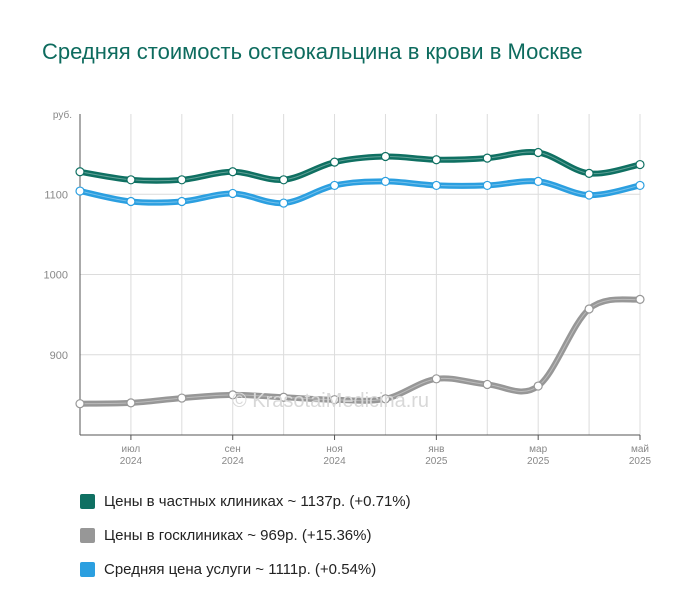  I want to click on watermark: © KrasotaiMedicina.ru, so click(331, 401).